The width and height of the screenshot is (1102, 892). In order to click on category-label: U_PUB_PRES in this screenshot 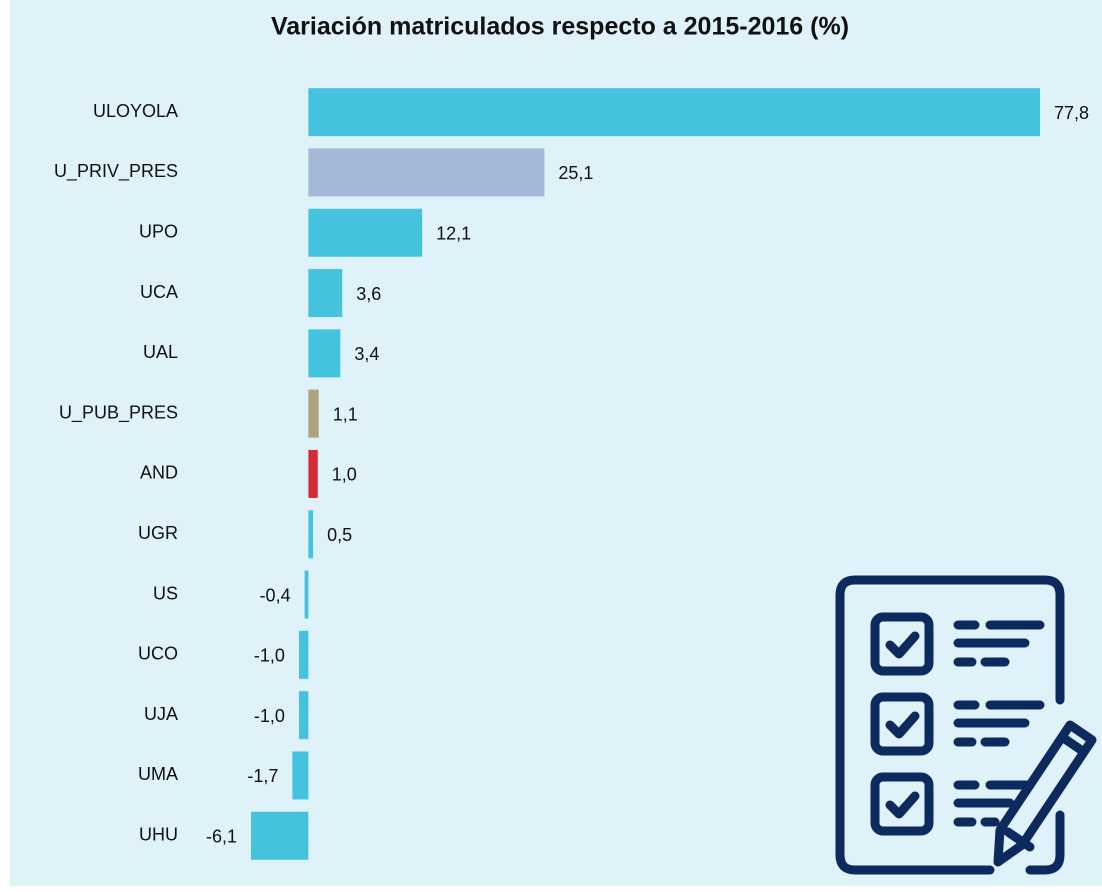, I will do `click(118, 412)`.